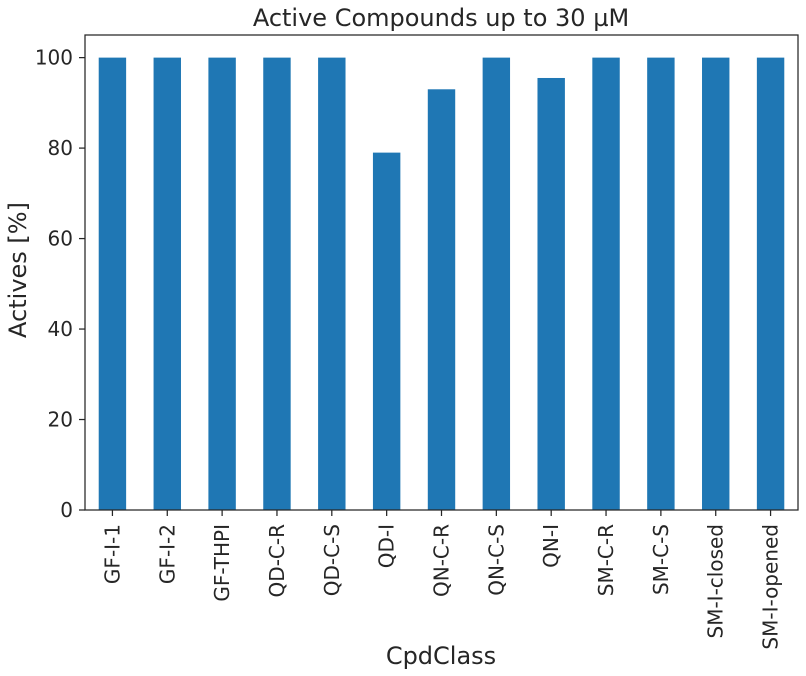  I want to click on x-tick-label: SM-I-closed, so click(716, 581).